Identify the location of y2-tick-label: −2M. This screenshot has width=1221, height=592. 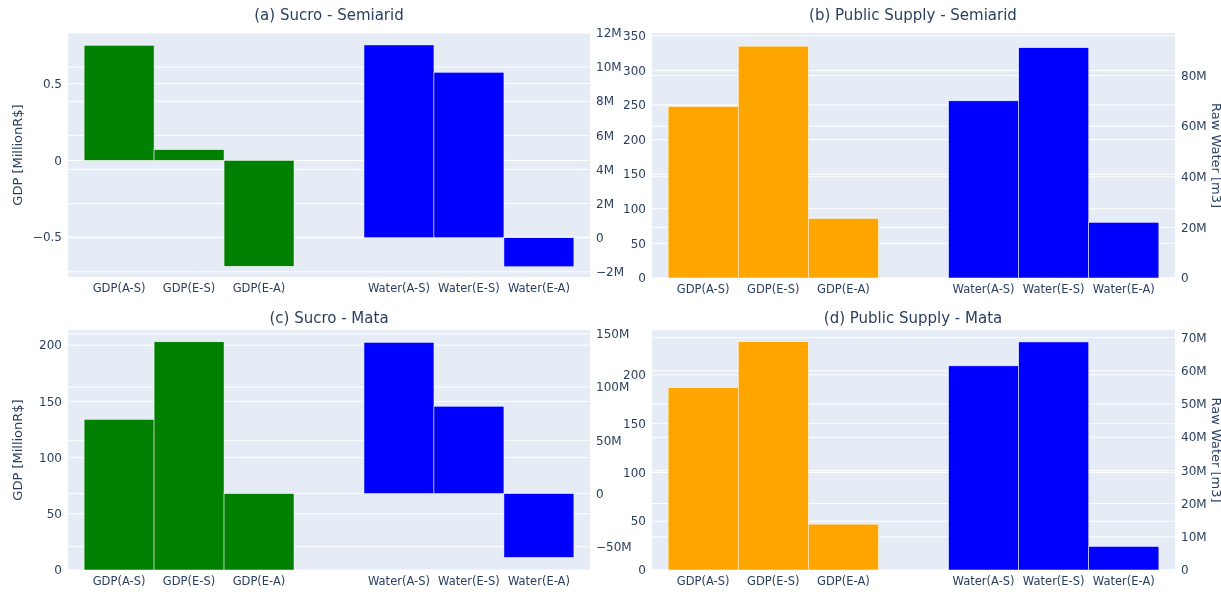
(610, 272).